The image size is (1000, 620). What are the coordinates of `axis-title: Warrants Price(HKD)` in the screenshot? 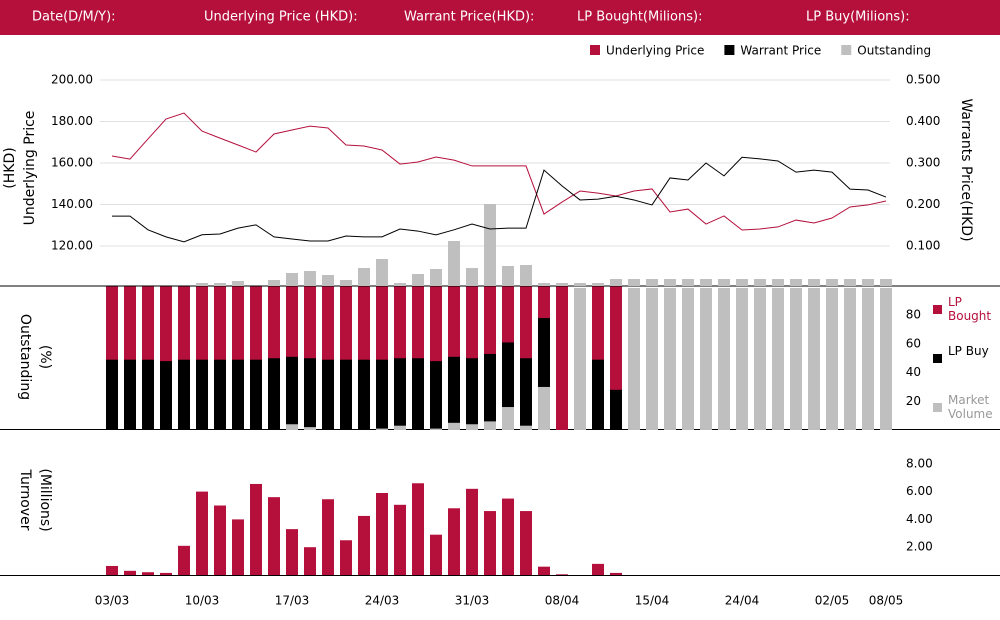 It's located at (966, 169).